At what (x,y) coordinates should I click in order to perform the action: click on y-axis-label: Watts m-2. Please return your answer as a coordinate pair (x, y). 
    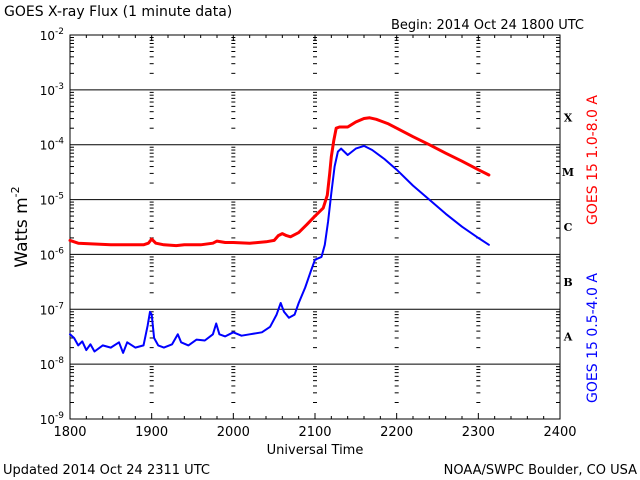
    Looking at the image, I should click on (20, 226).